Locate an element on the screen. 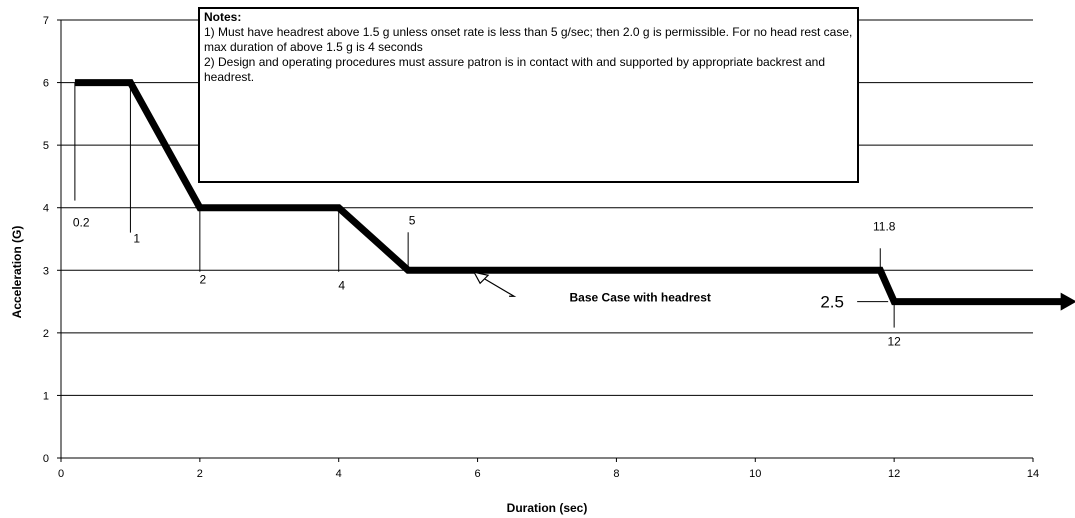 The height and width of the screenshot is (518, 1075). x-tick-label: 12 is located at coordinates (894, 474).